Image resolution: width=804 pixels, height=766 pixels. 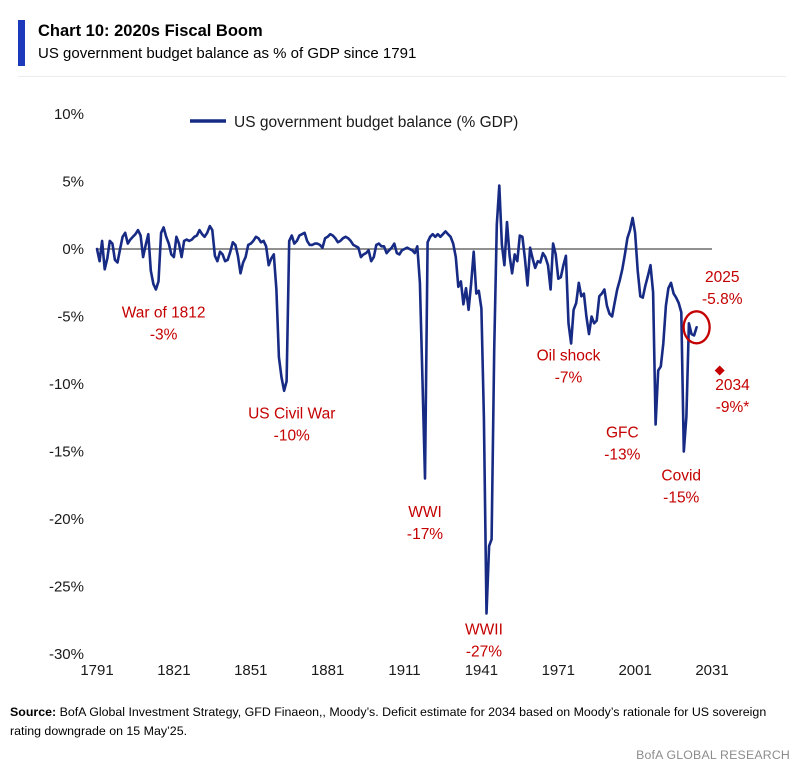 I want to click on x-axis-label: 2001, so click(x=634, y=670).